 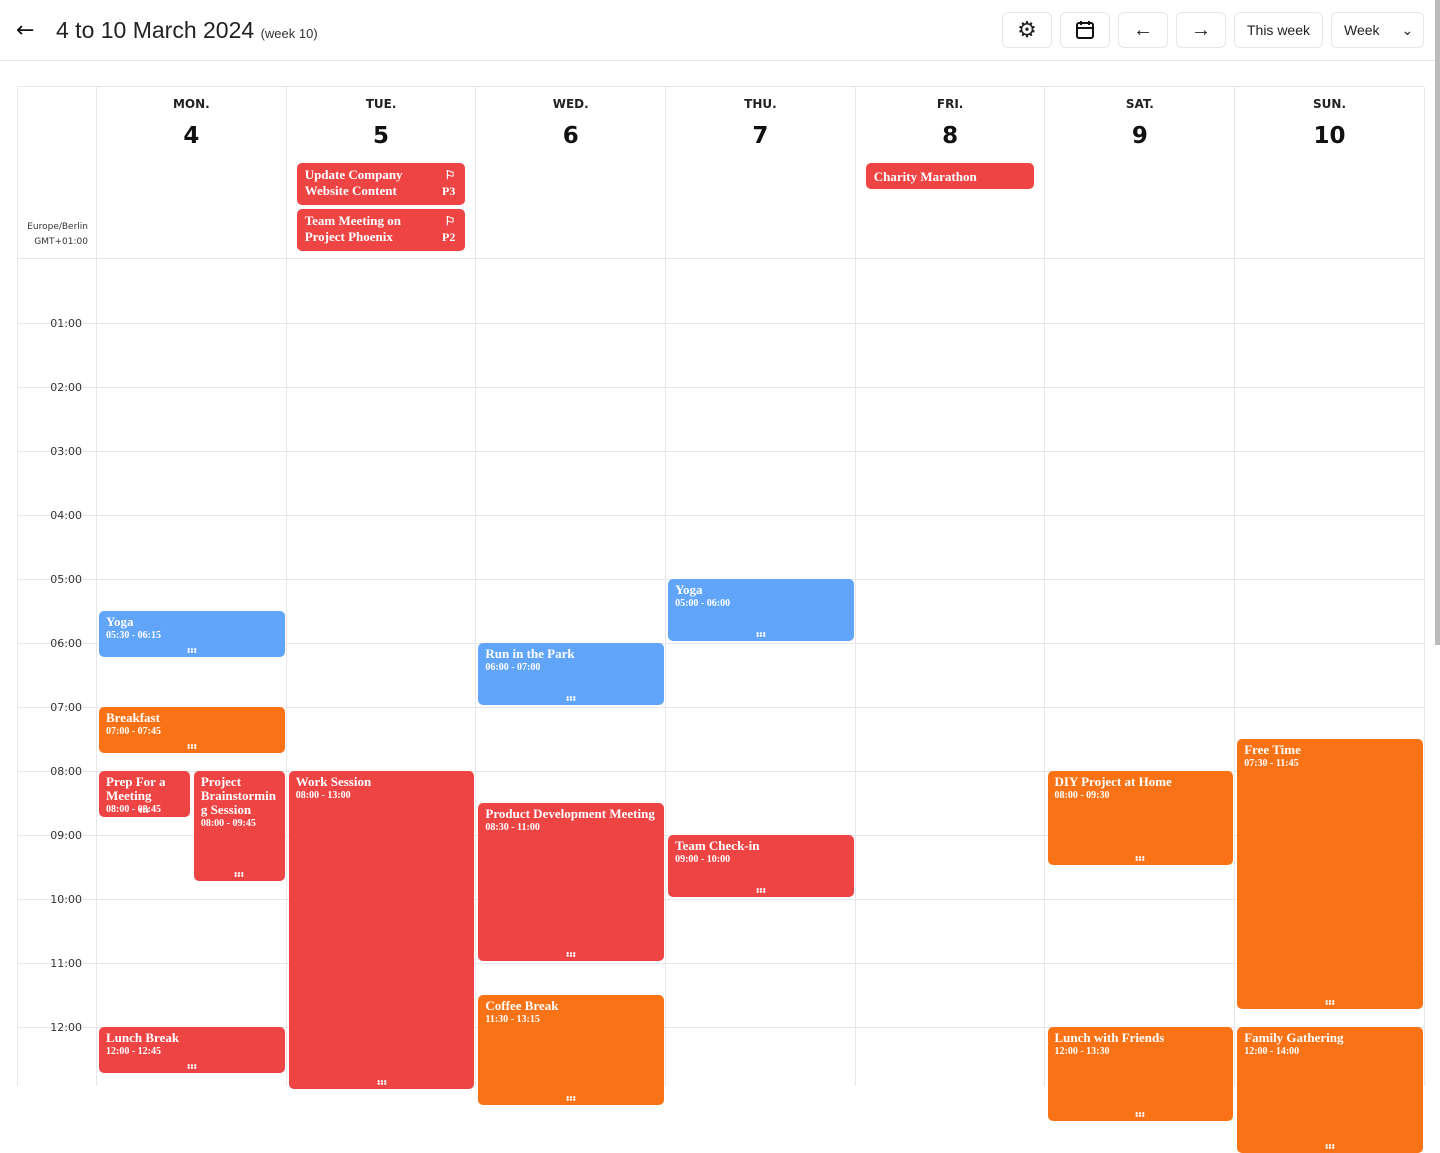 What do you see at coordinates (333, 781) in the screenshot?
I see `event-title: Work Session` at bounding box center [333, 781].